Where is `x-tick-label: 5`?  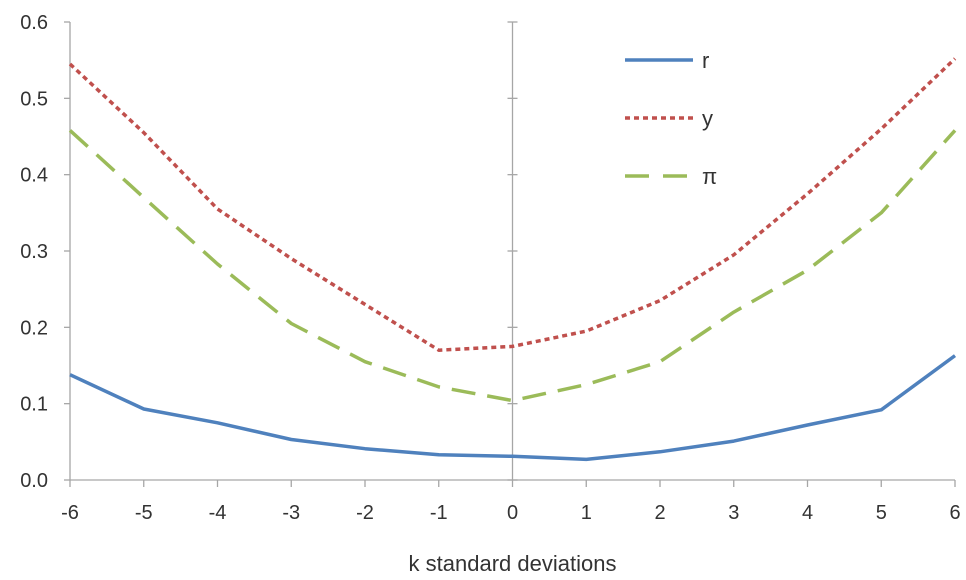
x-tick-label: 5 is located at coordinates (881, 513).